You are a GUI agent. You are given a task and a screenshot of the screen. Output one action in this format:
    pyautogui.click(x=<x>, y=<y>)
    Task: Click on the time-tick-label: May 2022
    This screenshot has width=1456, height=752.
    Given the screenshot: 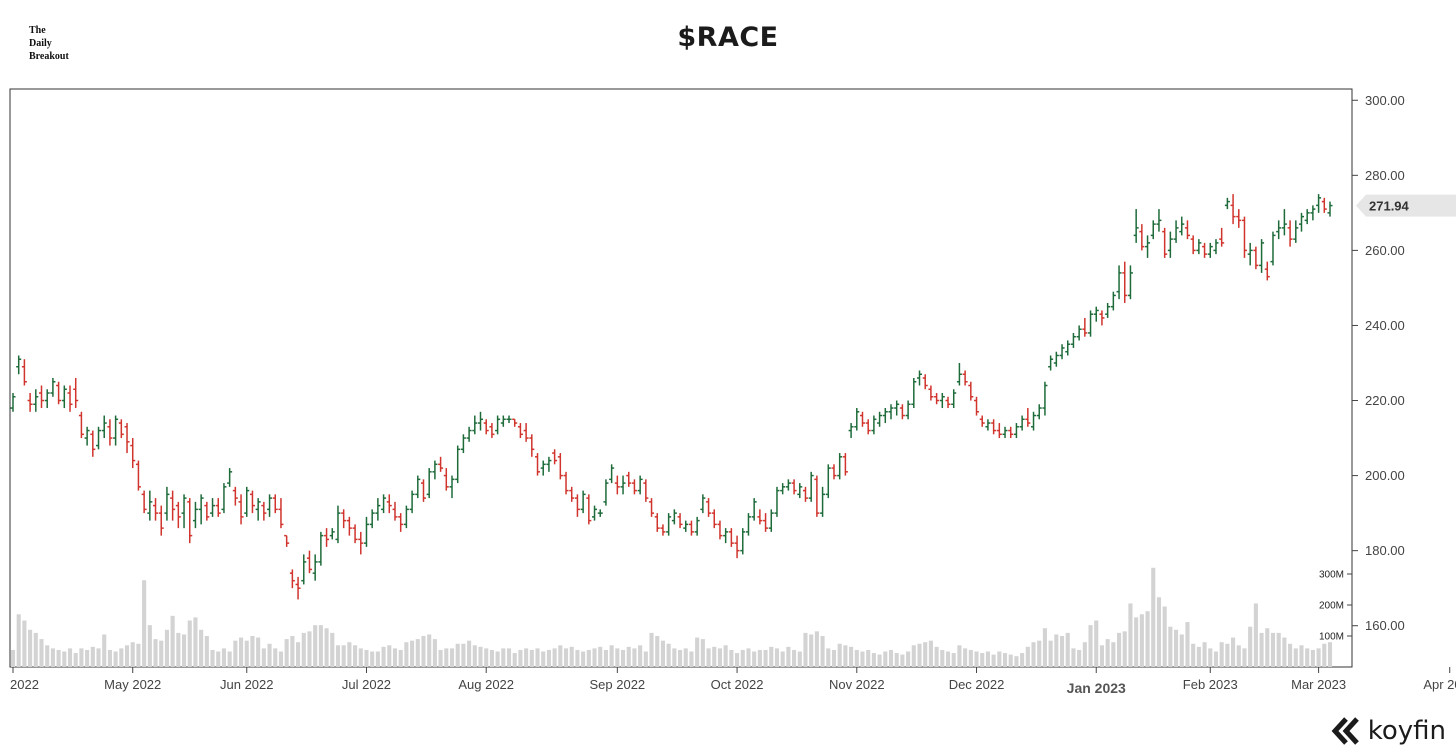 What is the action you would take?
    pyautogui.click(x=132, y=684)
    